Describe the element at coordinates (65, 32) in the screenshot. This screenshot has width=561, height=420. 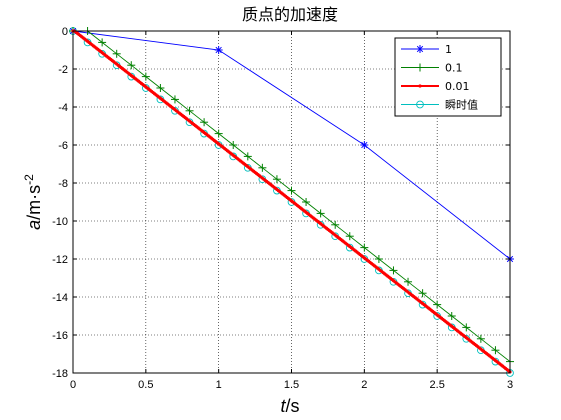
I see `y-tick-label: 0` at that location.